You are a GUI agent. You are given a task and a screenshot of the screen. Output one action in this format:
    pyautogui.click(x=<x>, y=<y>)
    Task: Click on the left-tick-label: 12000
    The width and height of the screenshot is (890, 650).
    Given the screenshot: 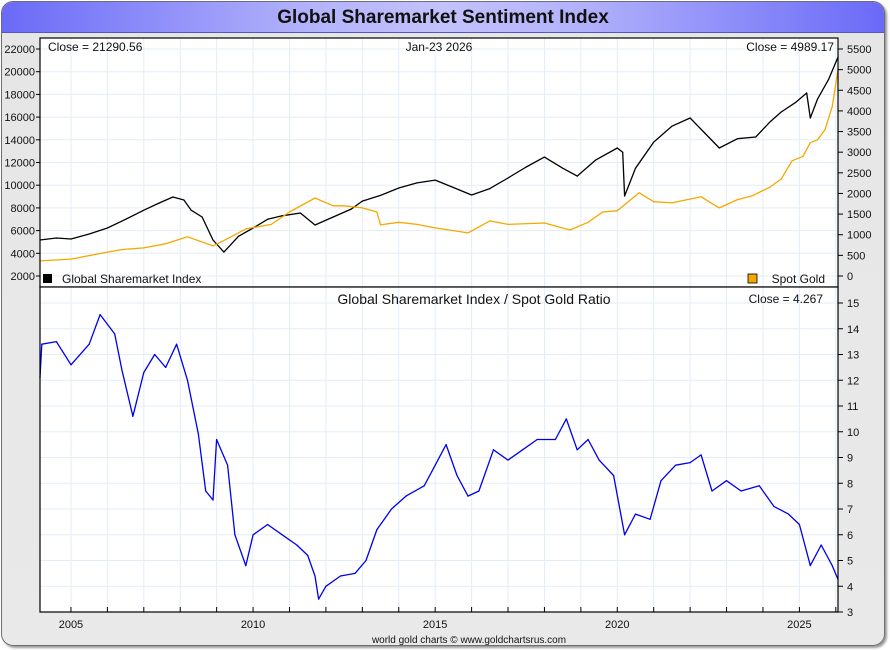 What is the action you would take?
    pyautogui.click(x=19, y=164)
    